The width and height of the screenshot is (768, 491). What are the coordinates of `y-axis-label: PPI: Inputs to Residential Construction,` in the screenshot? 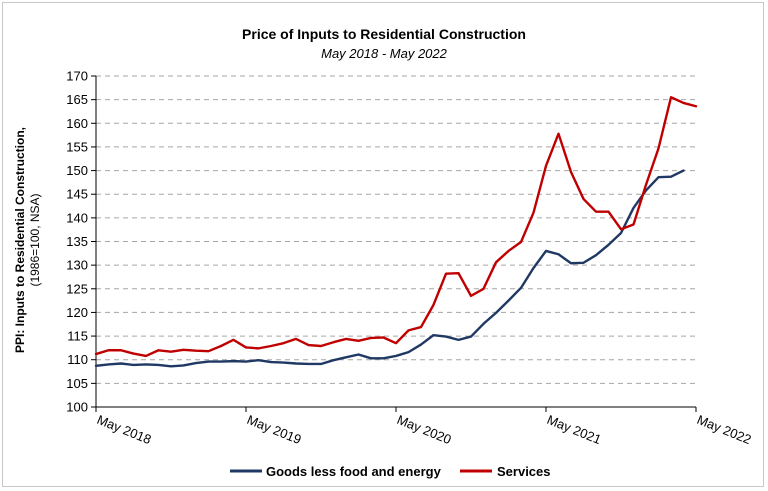 It's located at (20, 240).